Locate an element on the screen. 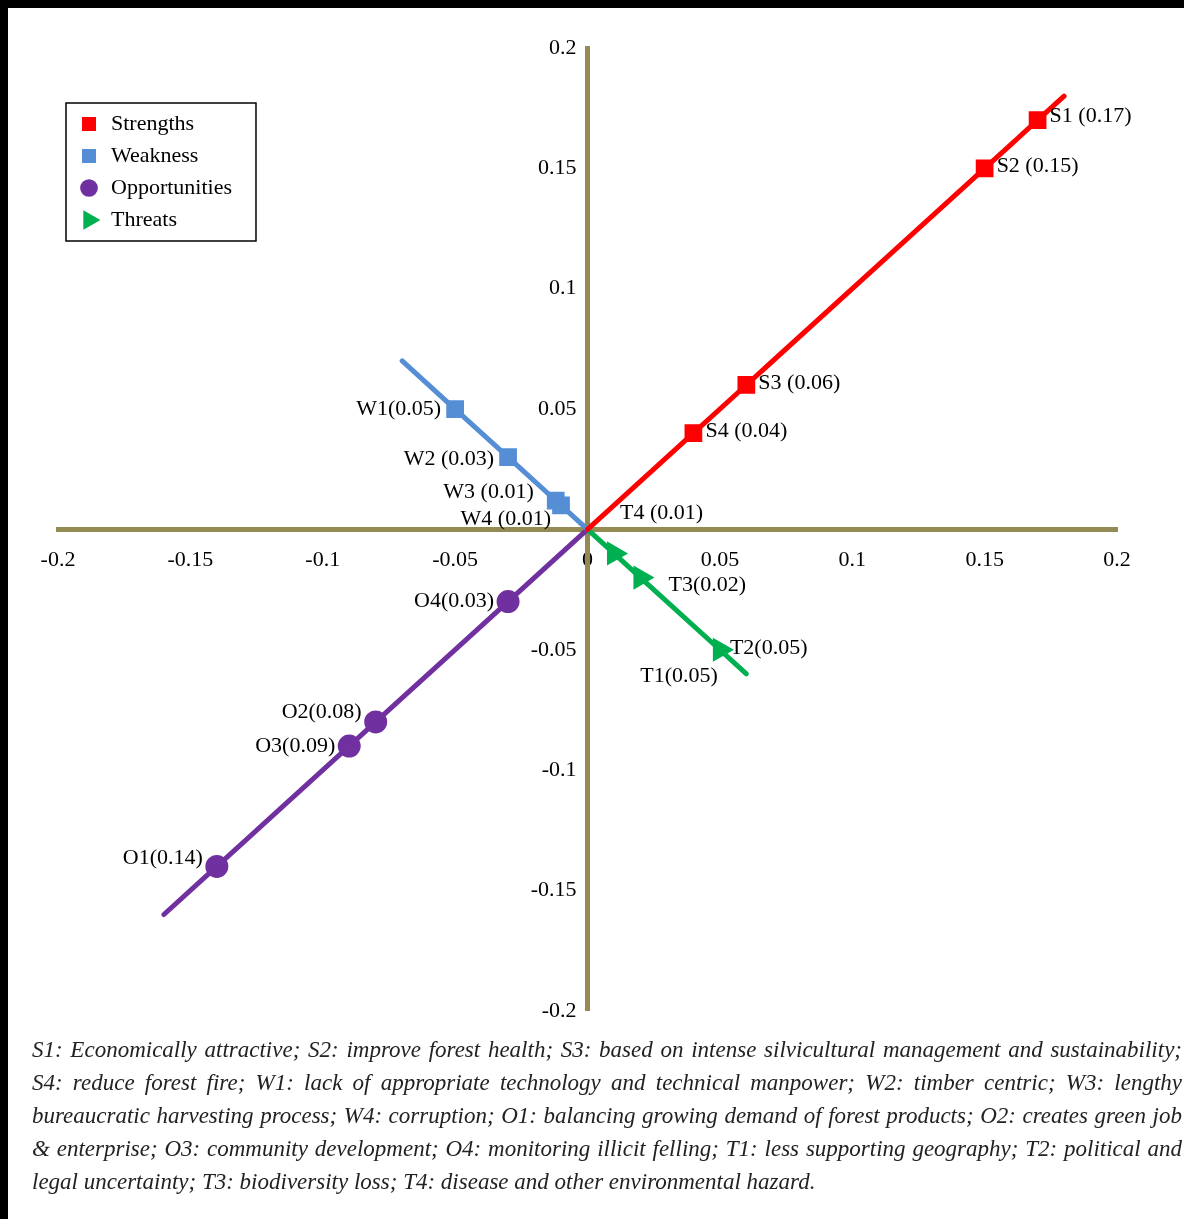  legend-label: Strengths is located at coordinates (153, 122).